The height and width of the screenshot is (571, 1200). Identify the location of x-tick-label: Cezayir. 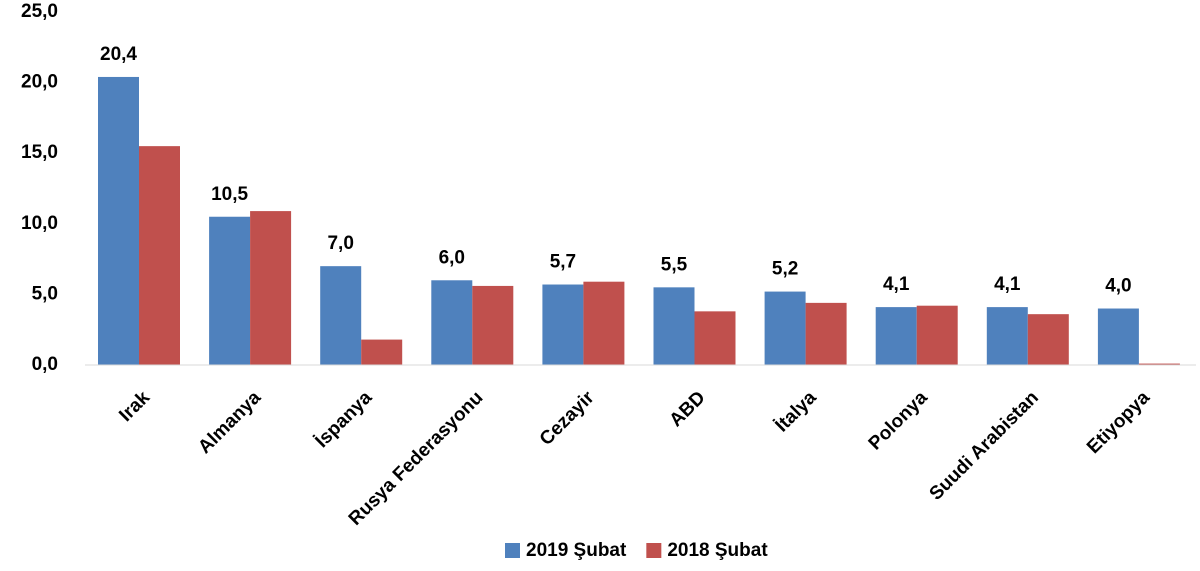
(567, 418).